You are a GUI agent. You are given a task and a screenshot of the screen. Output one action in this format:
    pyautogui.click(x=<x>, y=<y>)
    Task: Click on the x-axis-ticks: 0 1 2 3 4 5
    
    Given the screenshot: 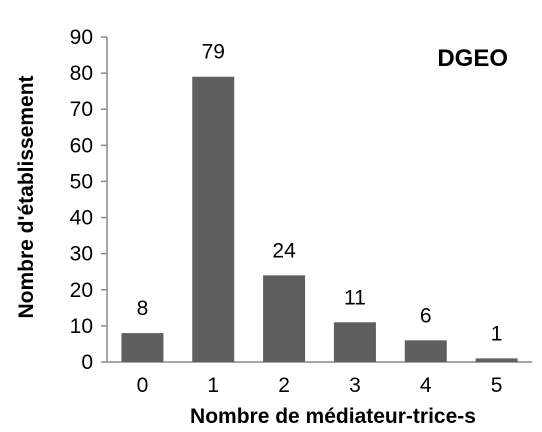 What is the action you would take?
    pyautogui.click(x=320, y=385)
    